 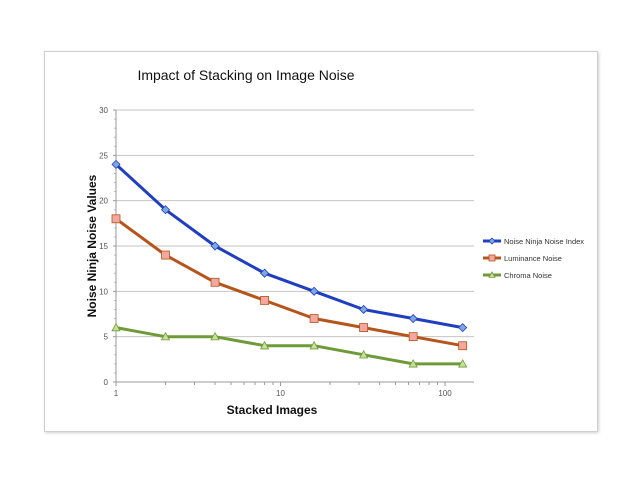 I want to click on y-tick-label: 5, so click(x=106, y=337).